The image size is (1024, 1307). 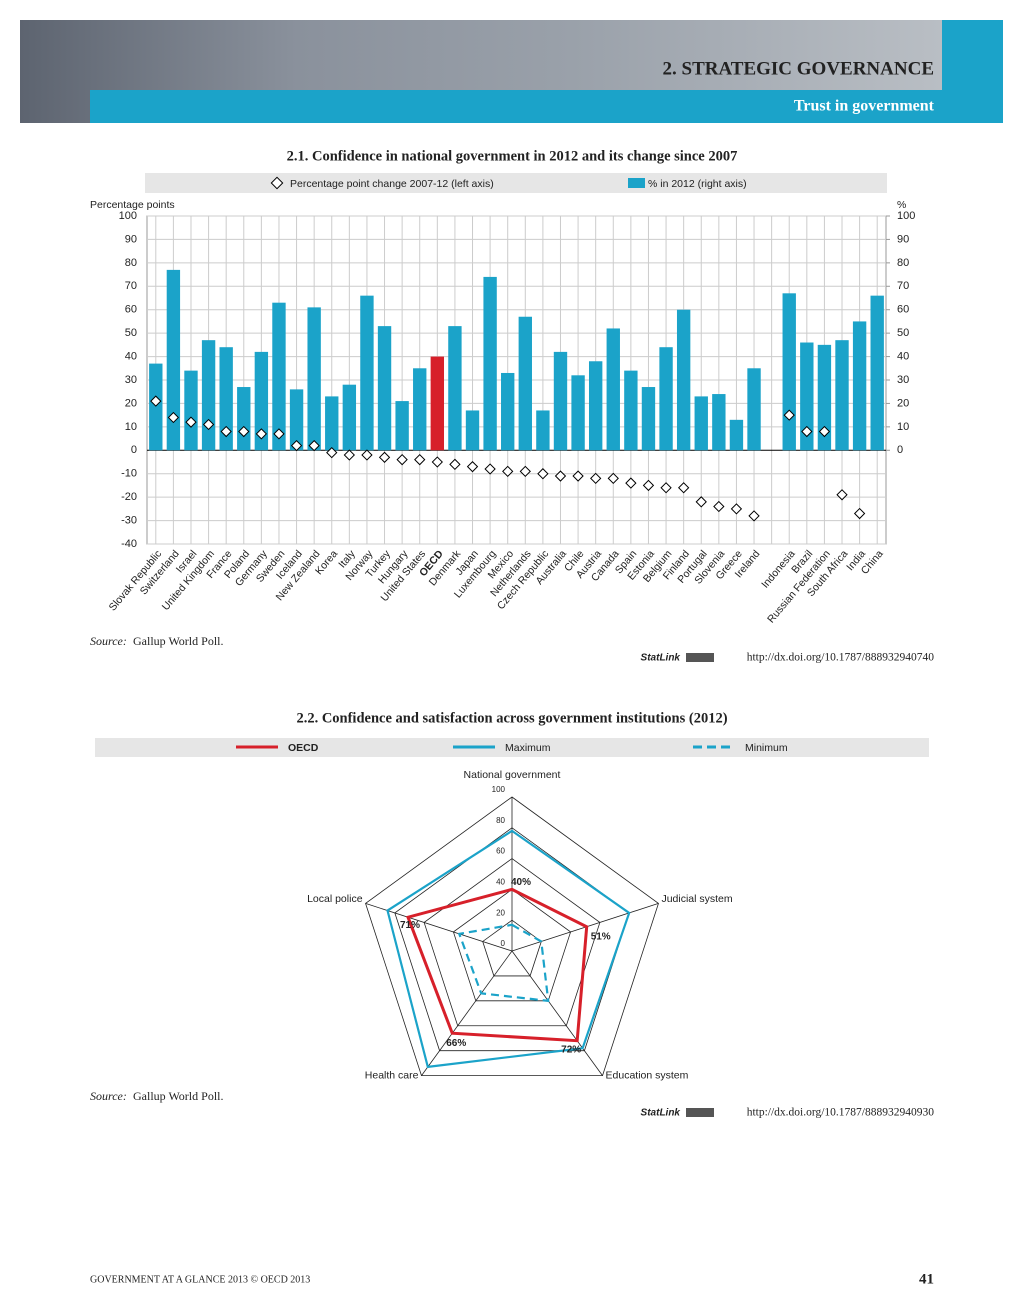 What do you see at coordinates (131, 403) in the screenshot?
I see `y-tick-label: 20` at bounding box center [131, 403].